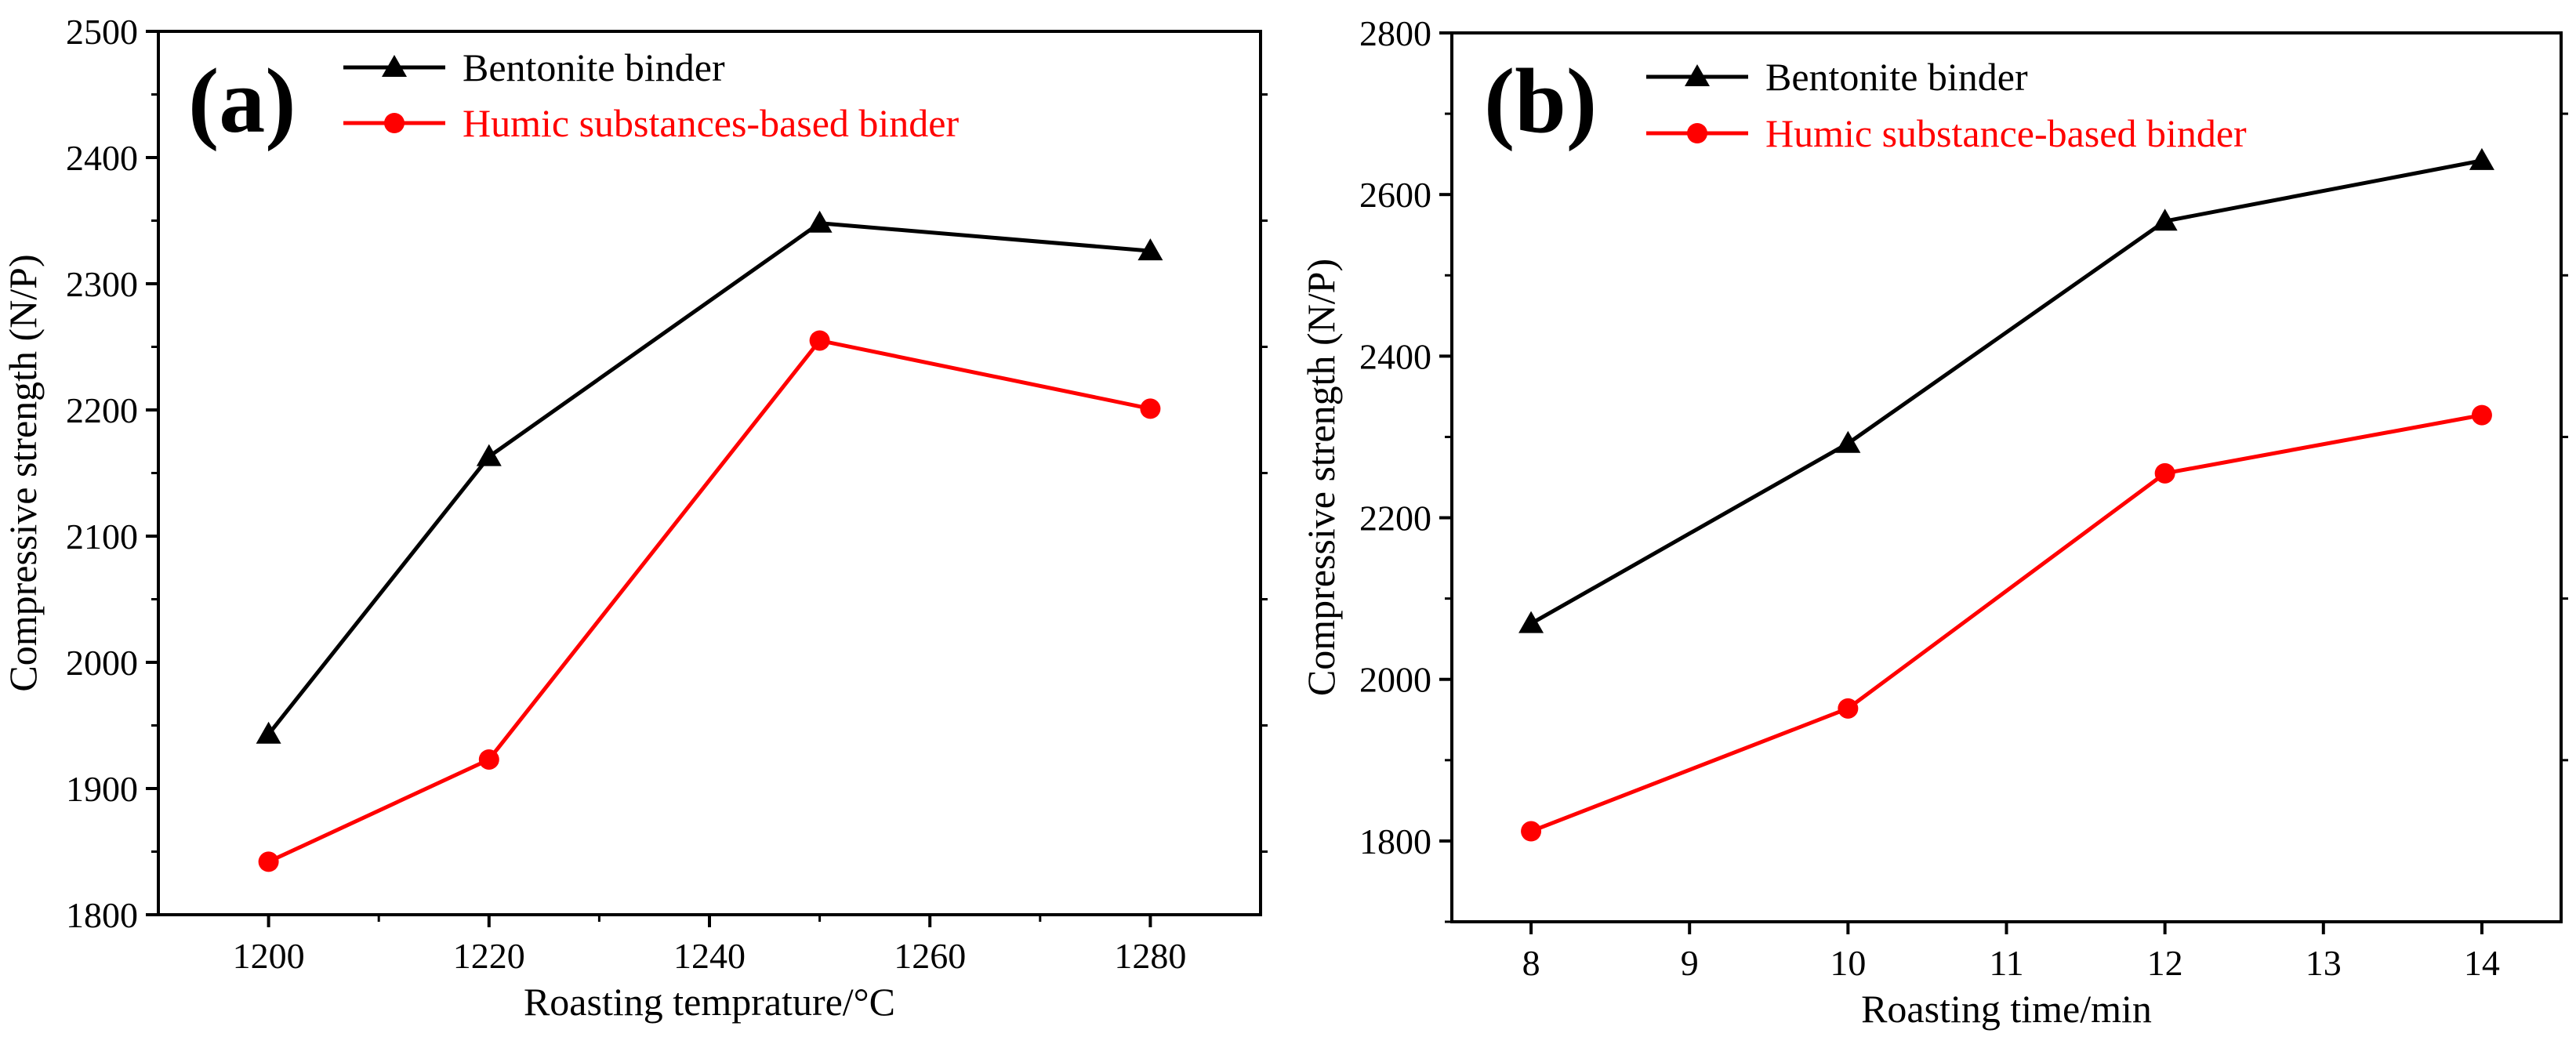  Describe the element at coordinates (2007, 623) in the screenshot. I see `series-line` at that location.